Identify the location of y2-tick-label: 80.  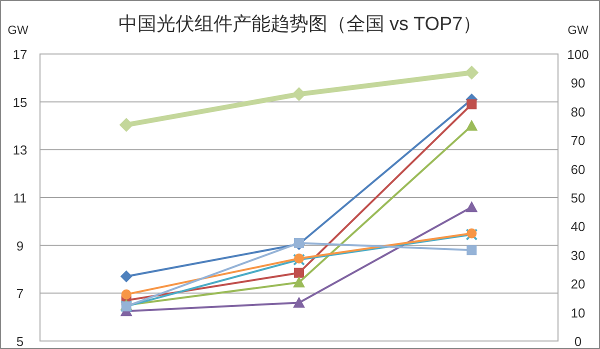
(578, 112).